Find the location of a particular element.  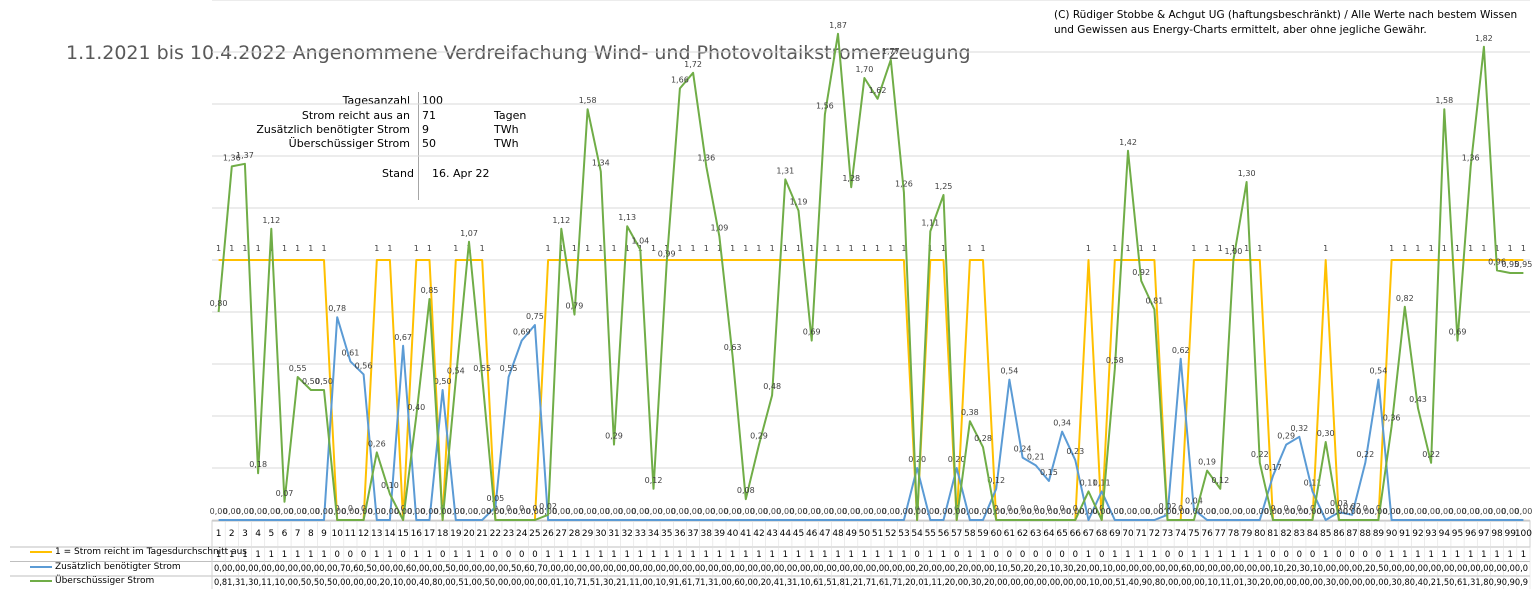

data-label: 1,30 is located at coordinates (1247, 173).